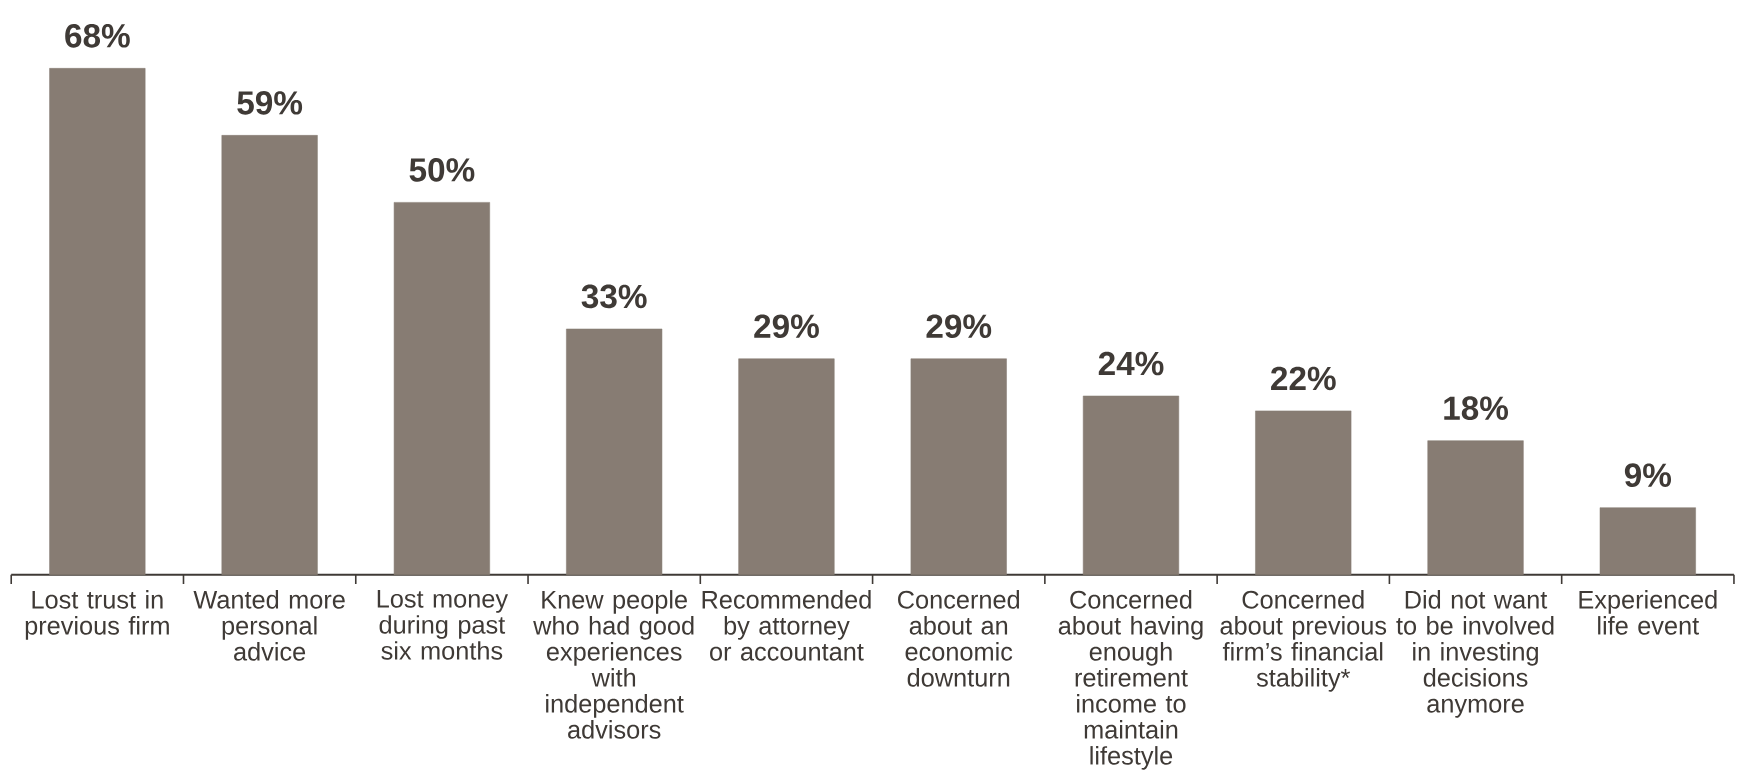 The height and width of the screenshot is (782, 1746). I want to click on x-tick-label: Knew people who had good experiences with independent advisors, so click(613, 664).